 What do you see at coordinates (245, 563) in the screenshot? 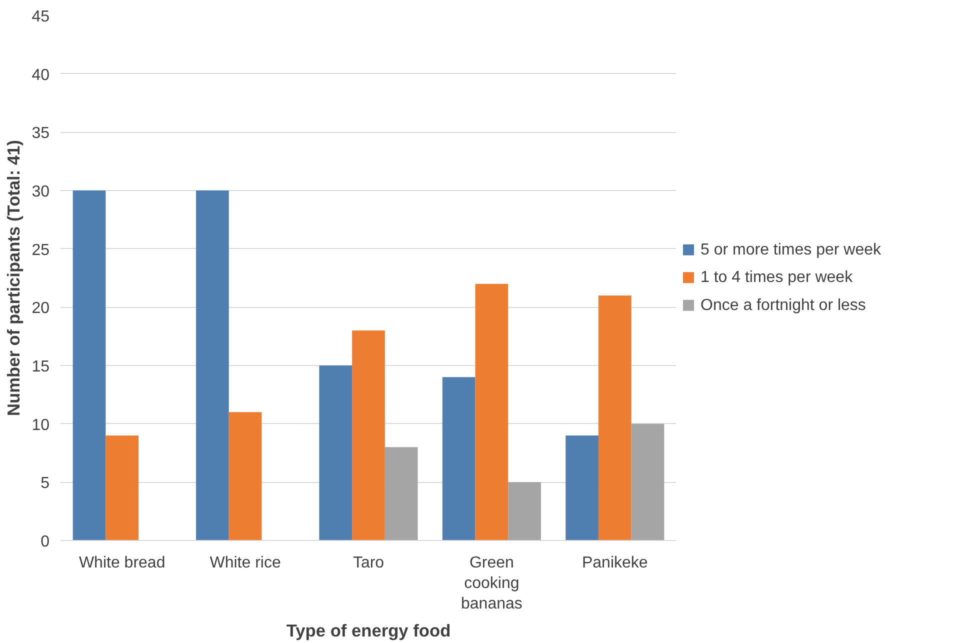
I see `x-tick-label: White rice` at bounding box center [245, 563].